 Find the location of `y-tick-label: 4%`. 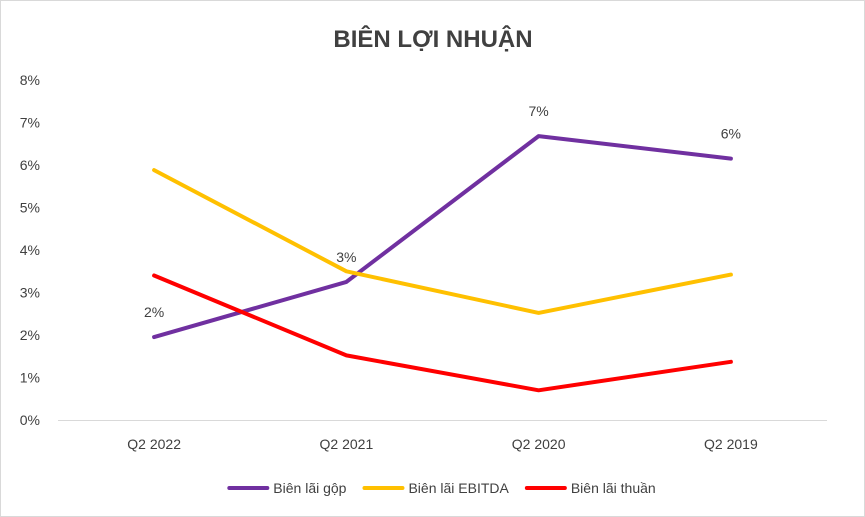

y-tick-label: 4% is located at coordinates (30, 250).